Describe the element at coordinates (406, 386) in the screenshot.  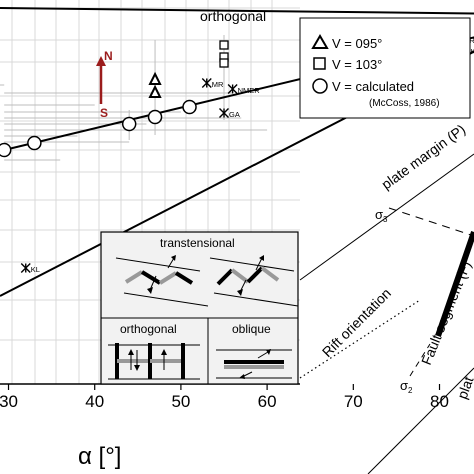
I see `sigma2-label: σ2` at that location.